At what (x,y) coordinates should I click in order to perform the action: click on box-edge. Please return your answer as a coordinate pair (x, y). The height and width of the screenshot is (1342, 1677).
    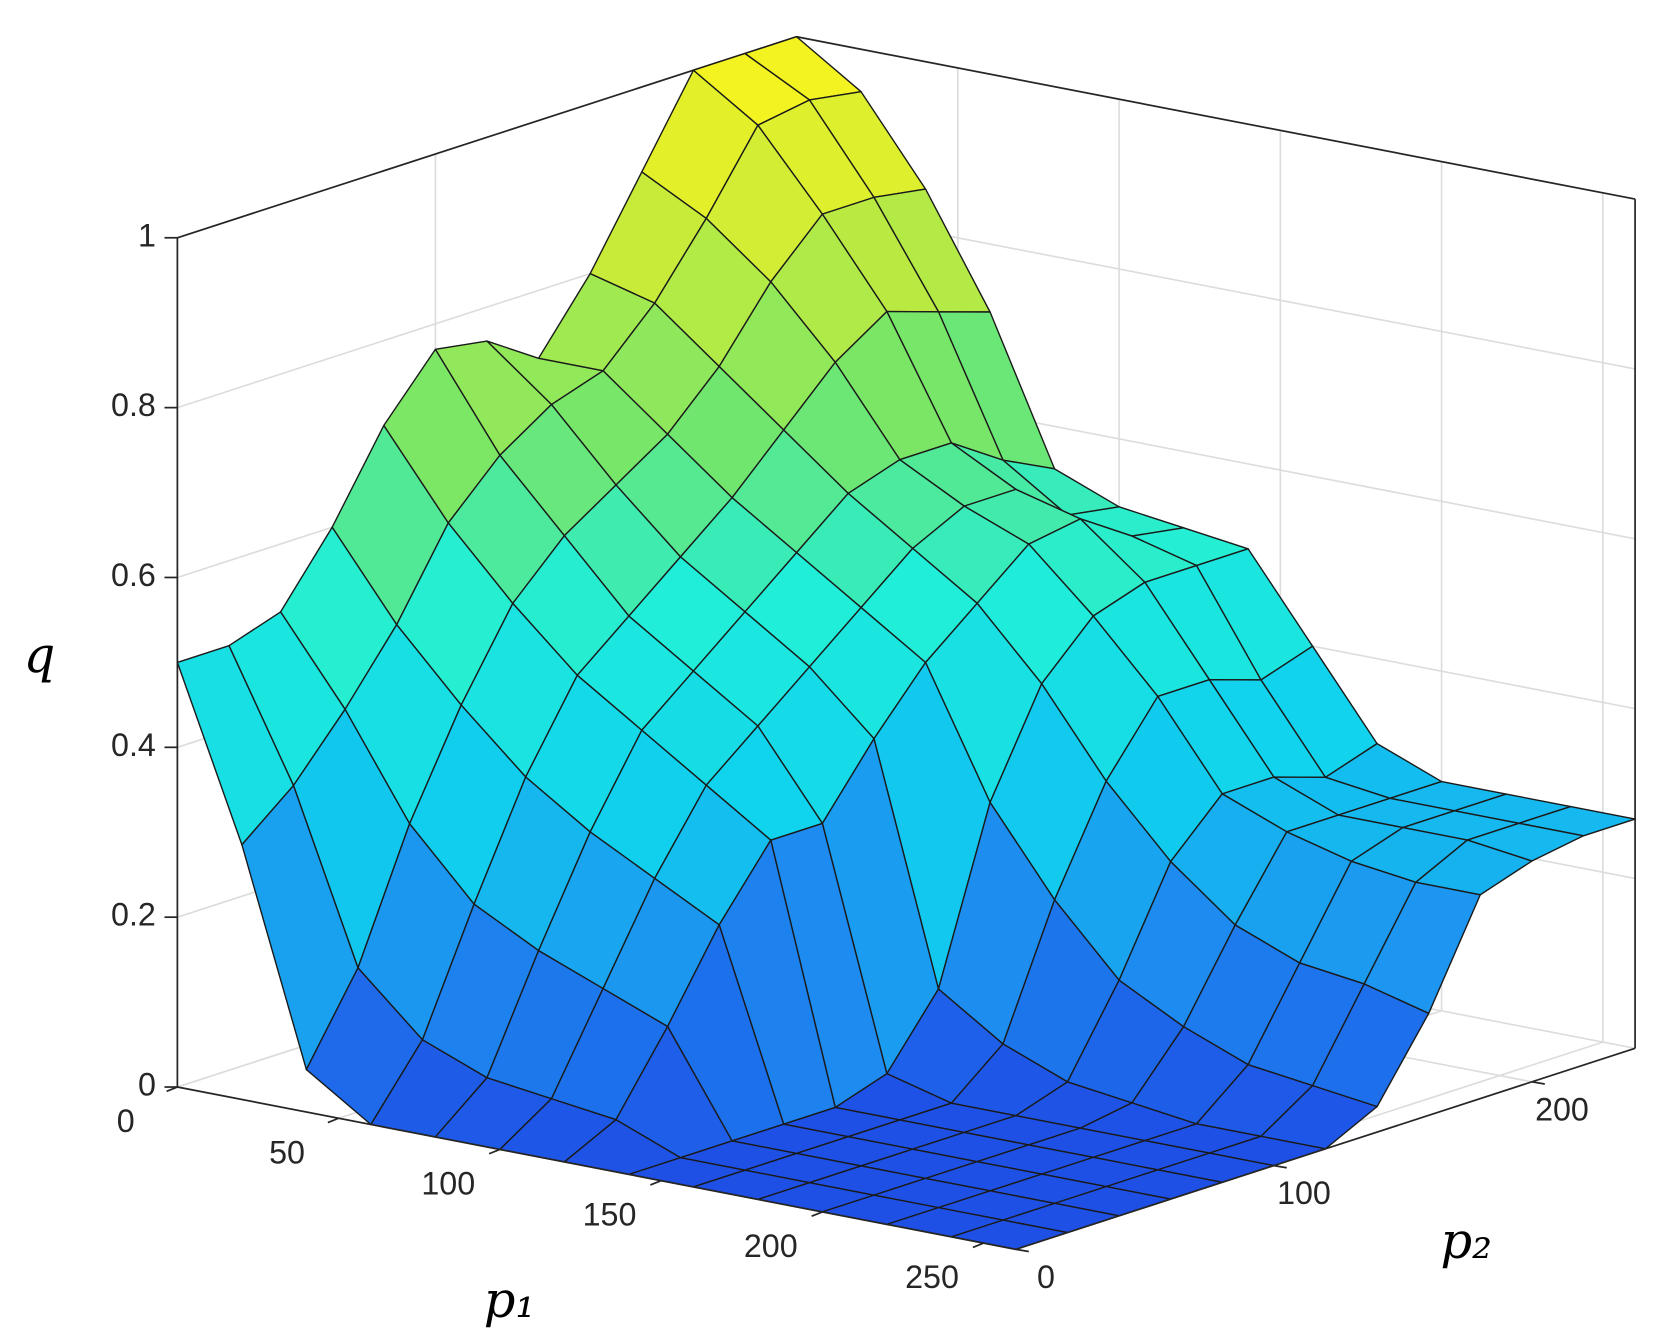
    Looking at the image, I should click on (1216, 117).